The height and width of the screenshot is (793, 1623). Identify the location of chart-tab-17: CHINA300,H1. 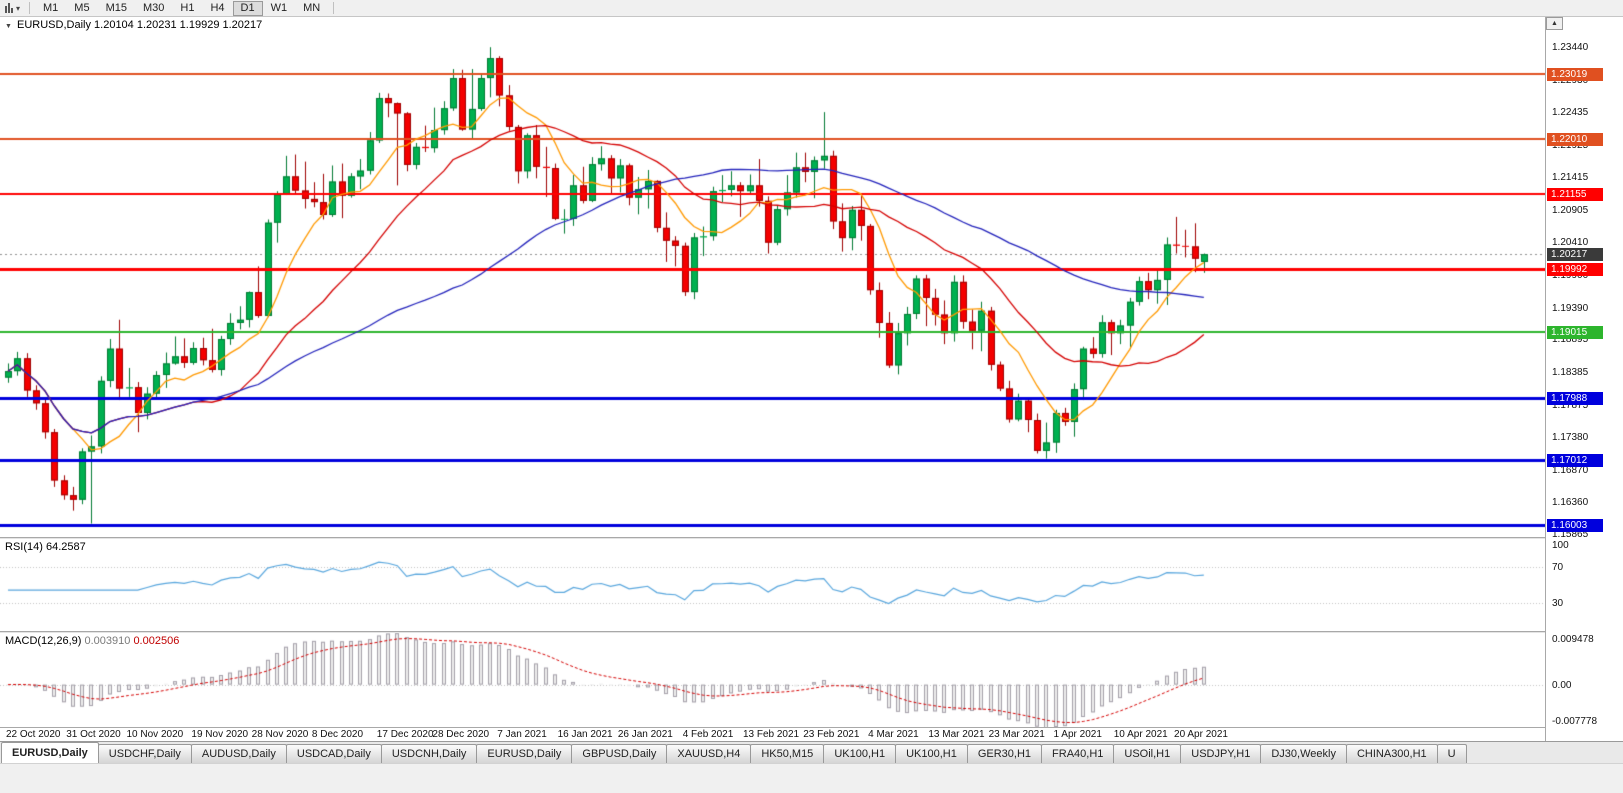
(1391, 753).